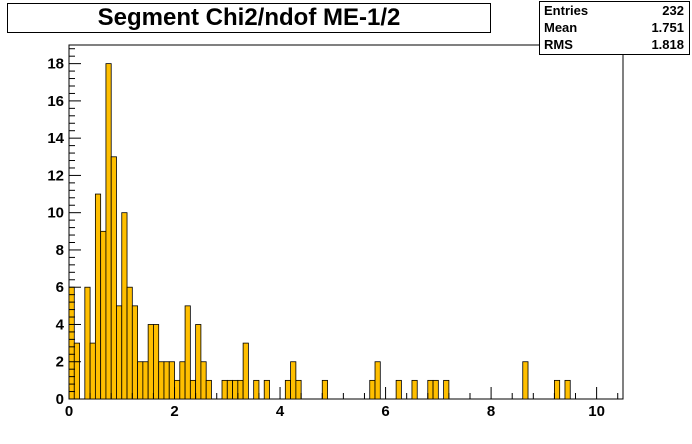 The width and height of the screenshot is (692, 444). What do you see at coordinates (385, 411) in the screenshot?
I see `x-tick-label: 6` at bounding box center [385, 411].